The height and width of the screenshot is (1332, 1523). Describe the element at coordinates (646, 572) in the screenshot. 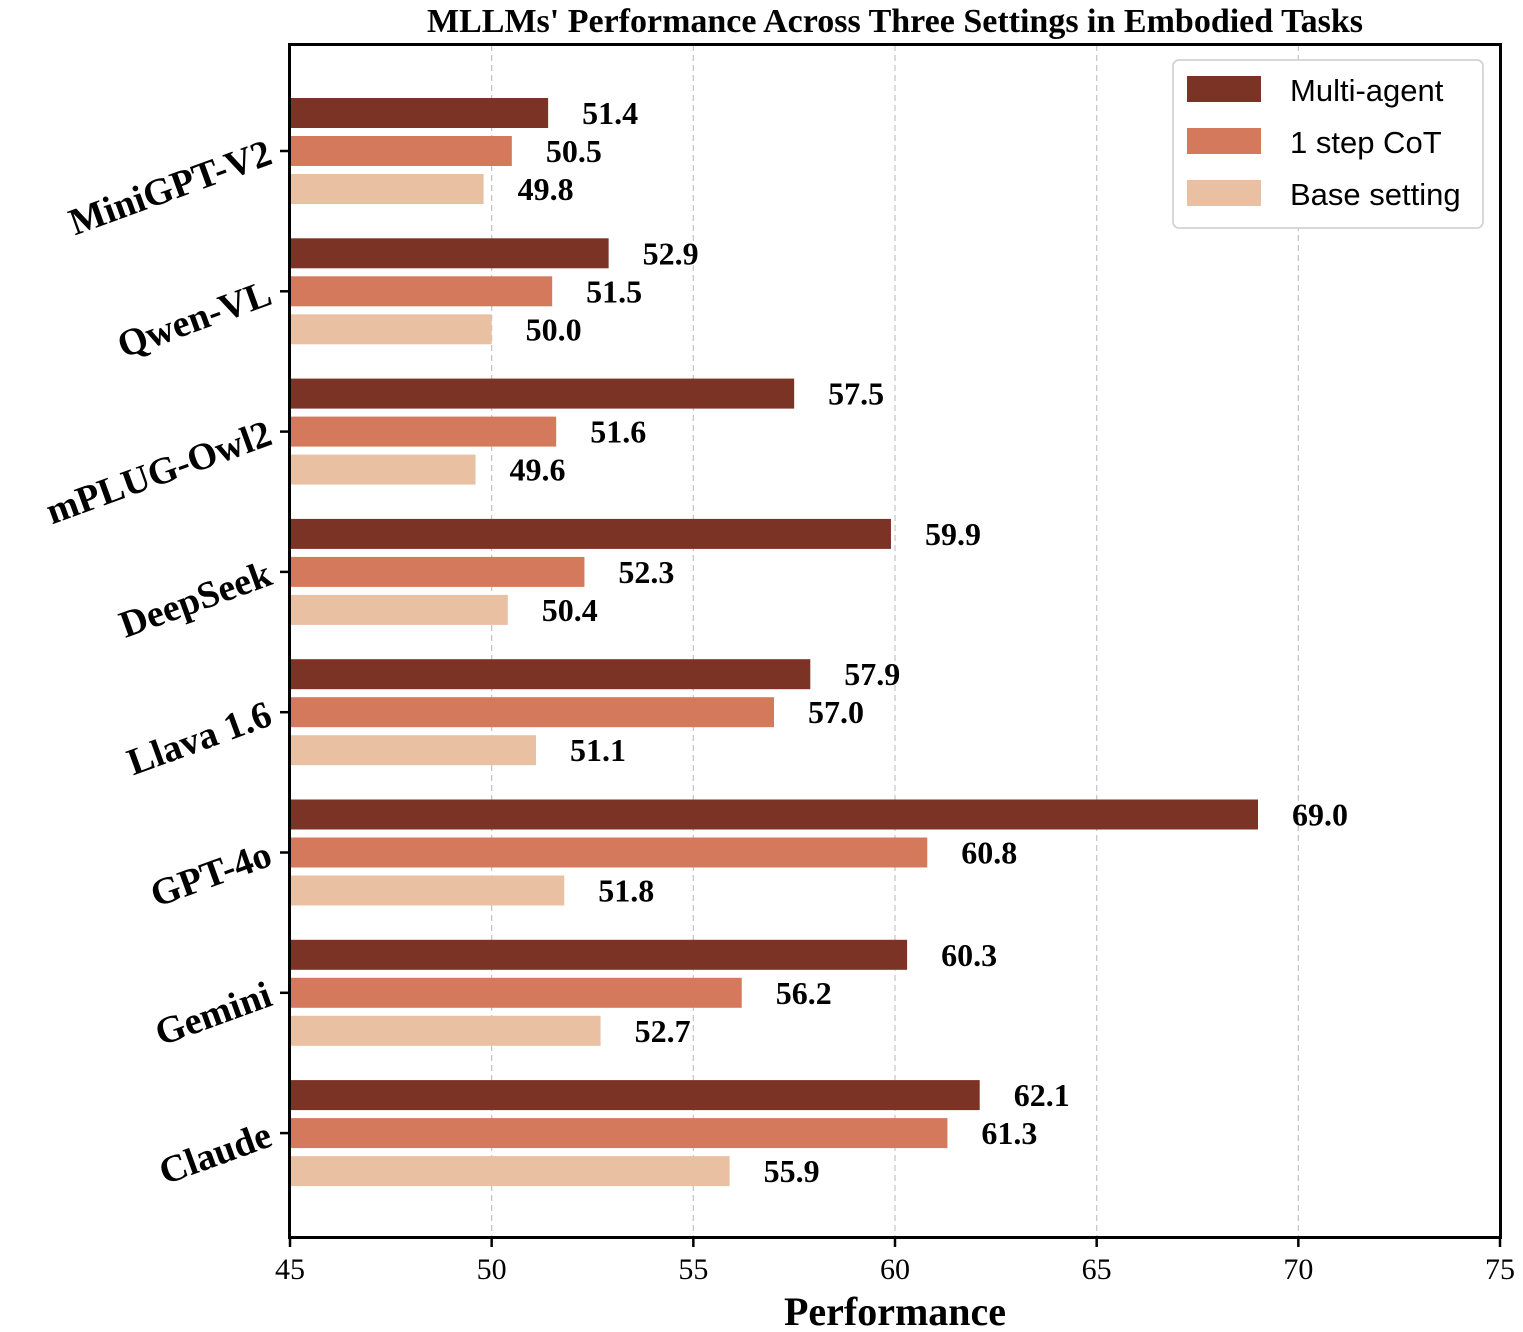

I see `value-label: 52.3` at that location.